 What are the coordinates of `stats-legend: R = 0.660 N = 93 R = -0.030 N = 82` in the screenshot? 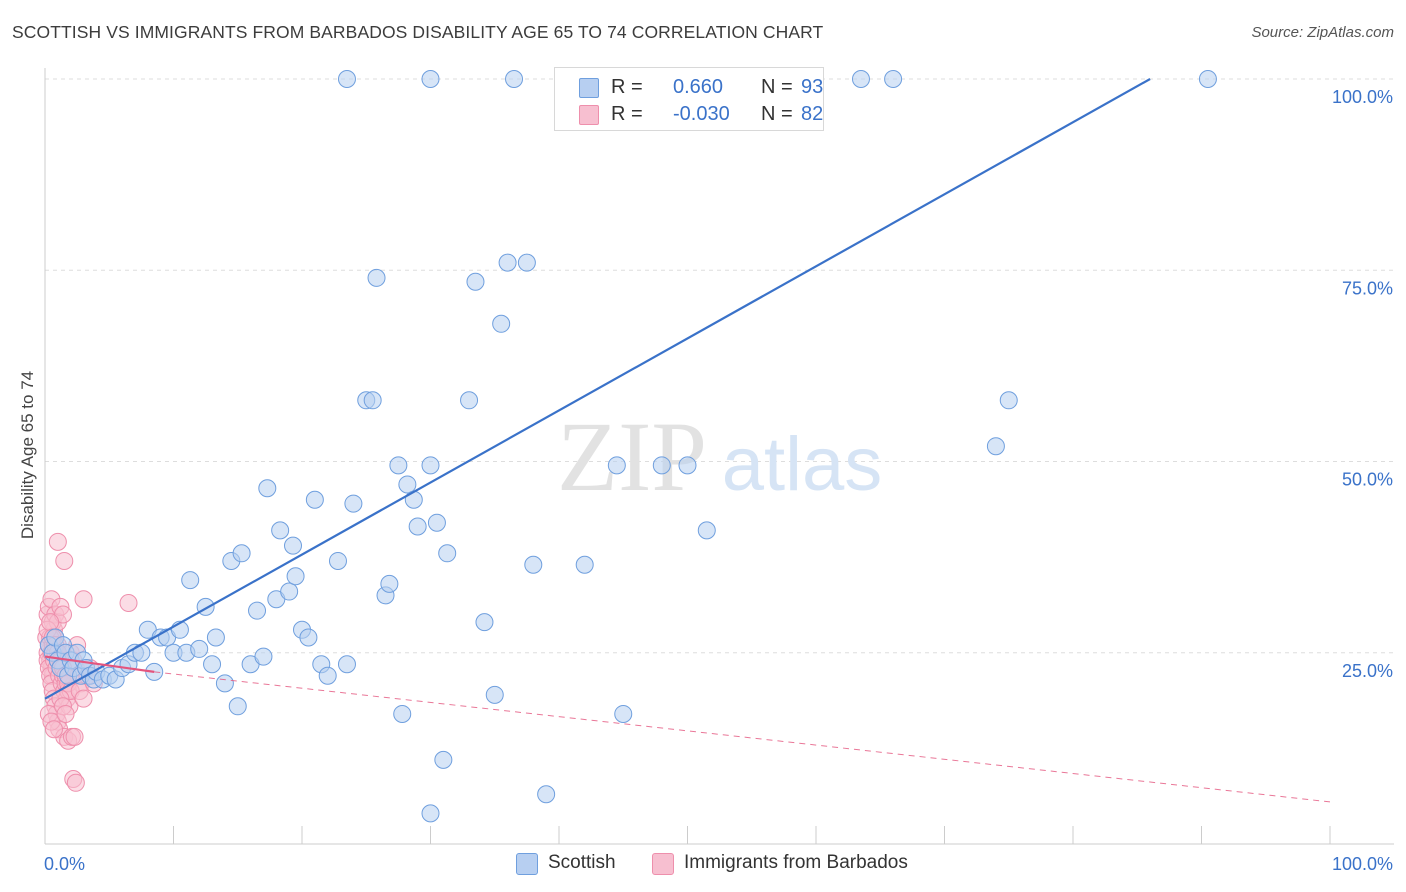 It's located at (689, 99).